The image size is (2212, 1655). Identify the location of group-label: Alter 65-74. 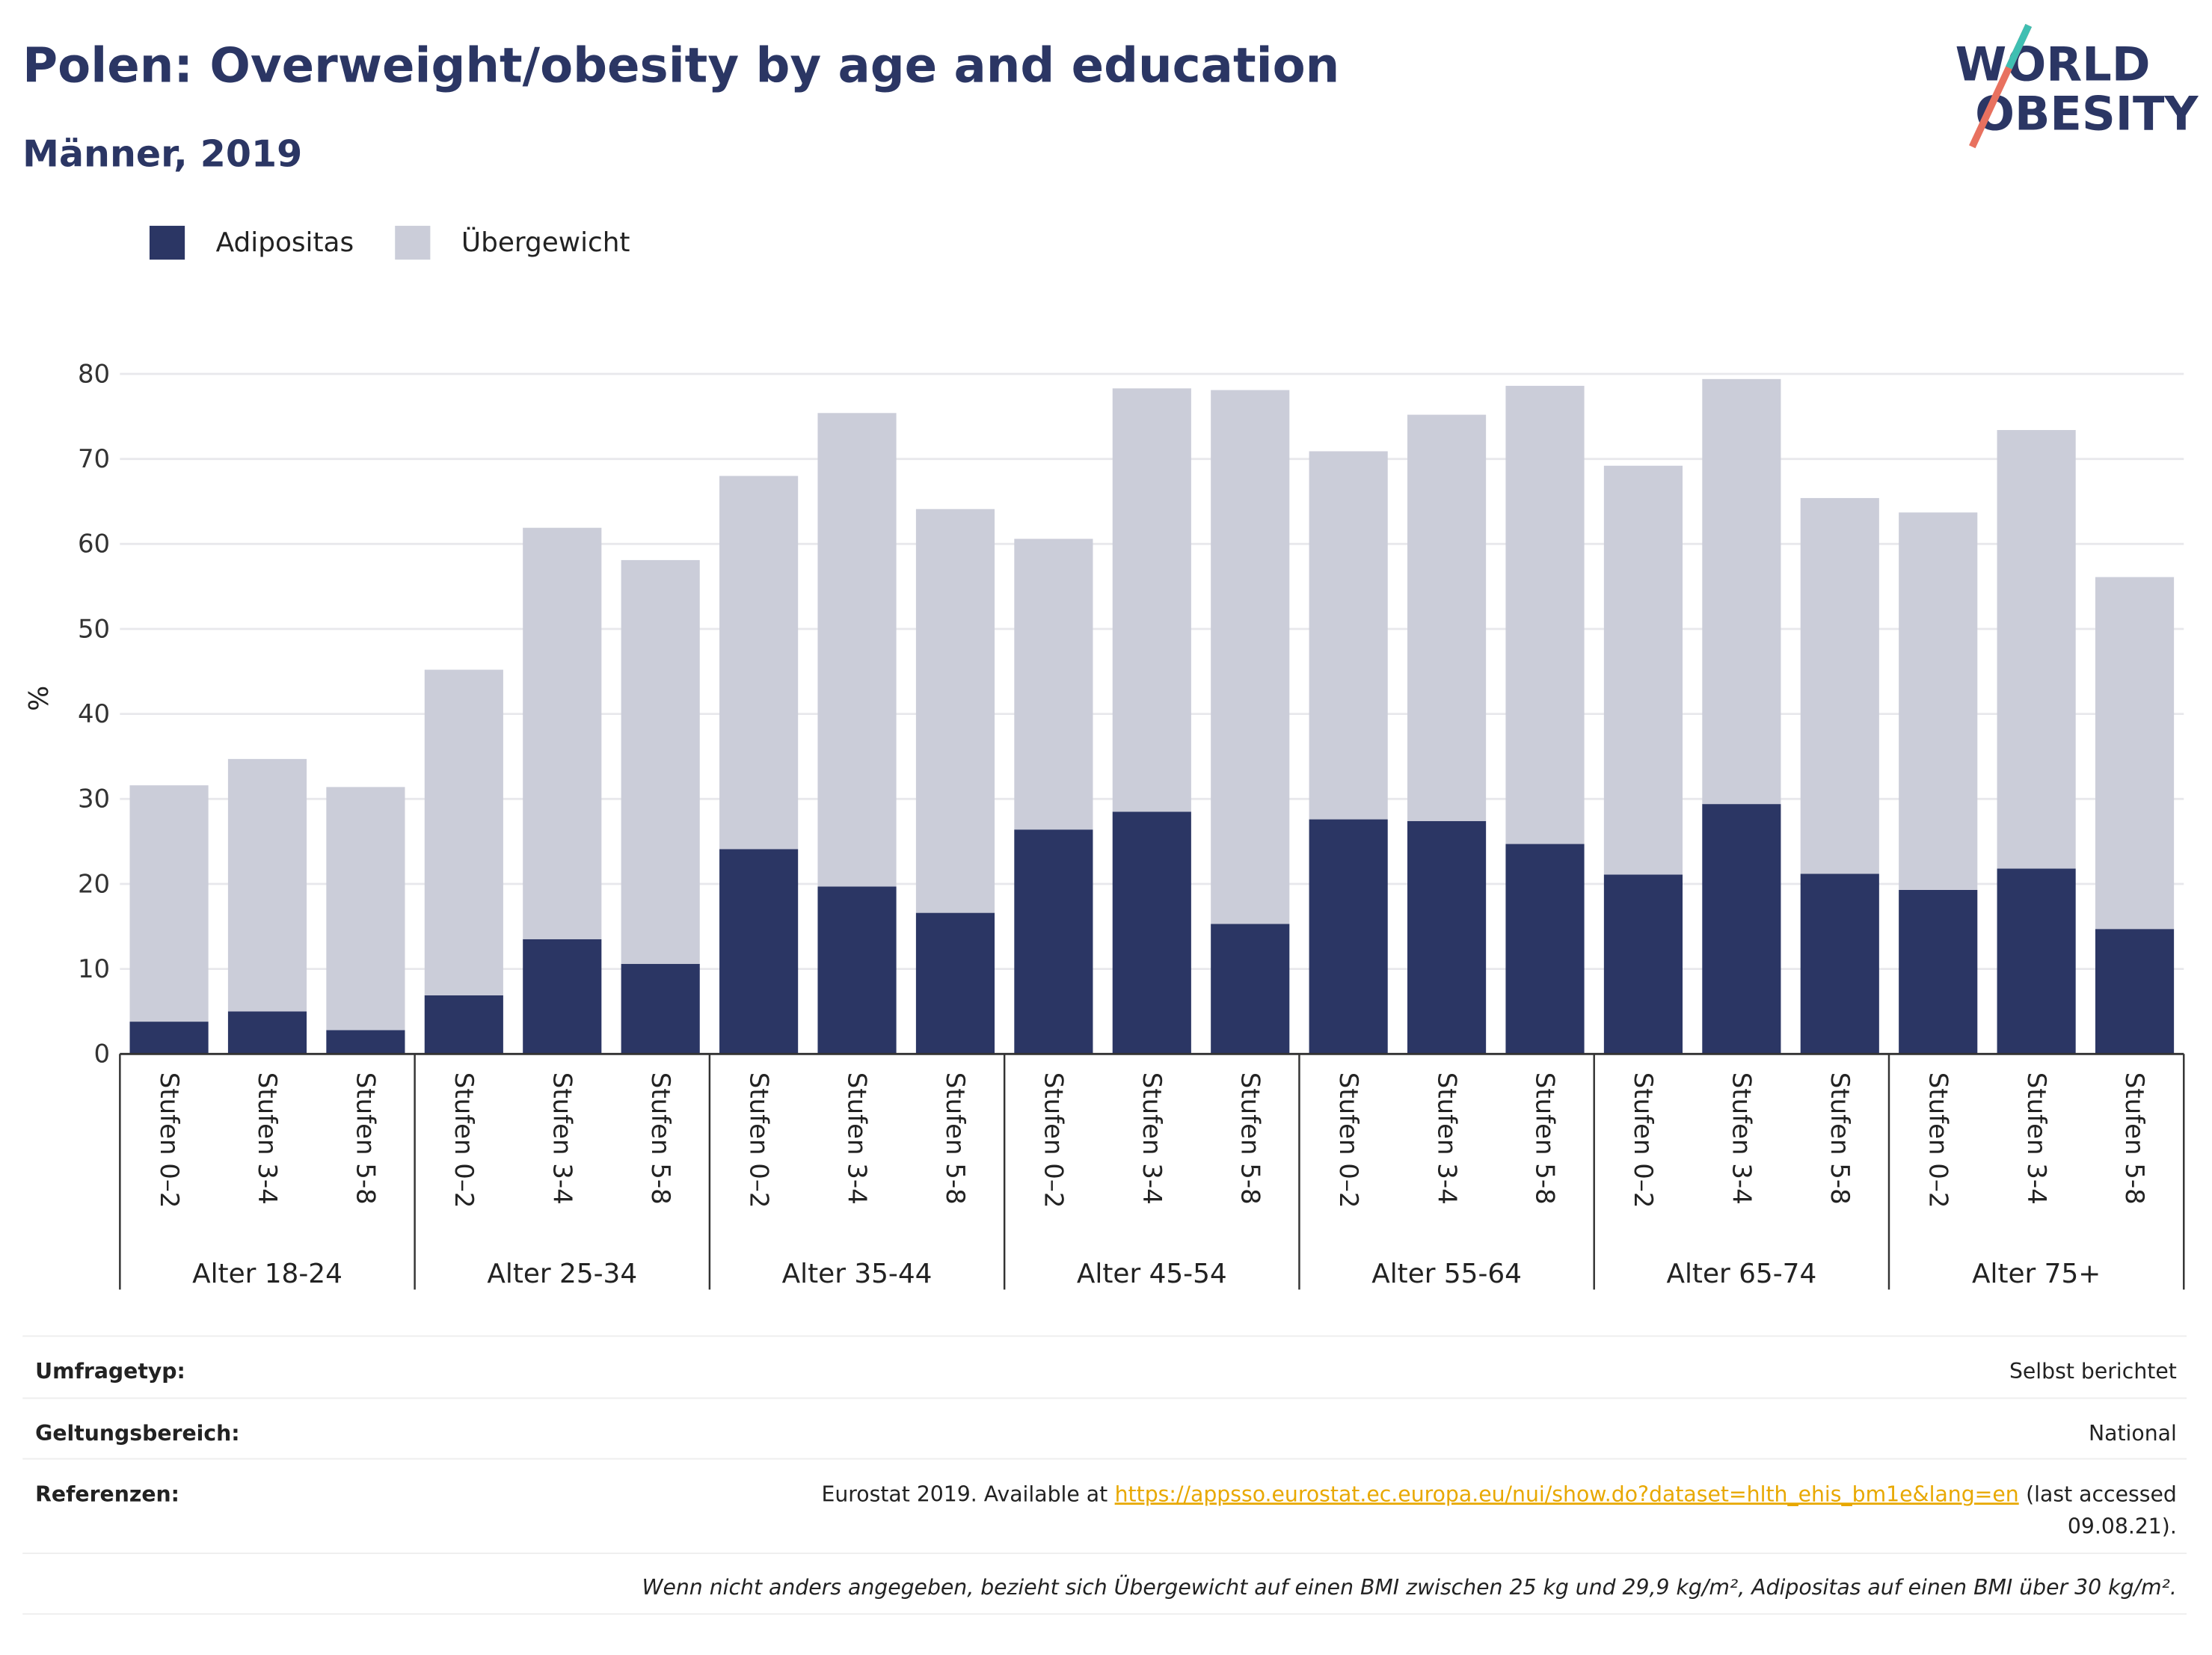
(1741, 1274).